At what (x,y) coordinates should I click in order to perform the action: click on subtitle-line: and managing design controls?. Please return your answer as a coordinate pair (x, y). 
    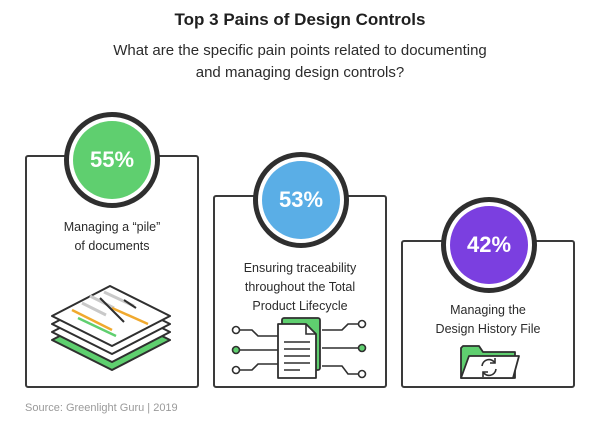
    Looking at the image, I should click on (300, 72).